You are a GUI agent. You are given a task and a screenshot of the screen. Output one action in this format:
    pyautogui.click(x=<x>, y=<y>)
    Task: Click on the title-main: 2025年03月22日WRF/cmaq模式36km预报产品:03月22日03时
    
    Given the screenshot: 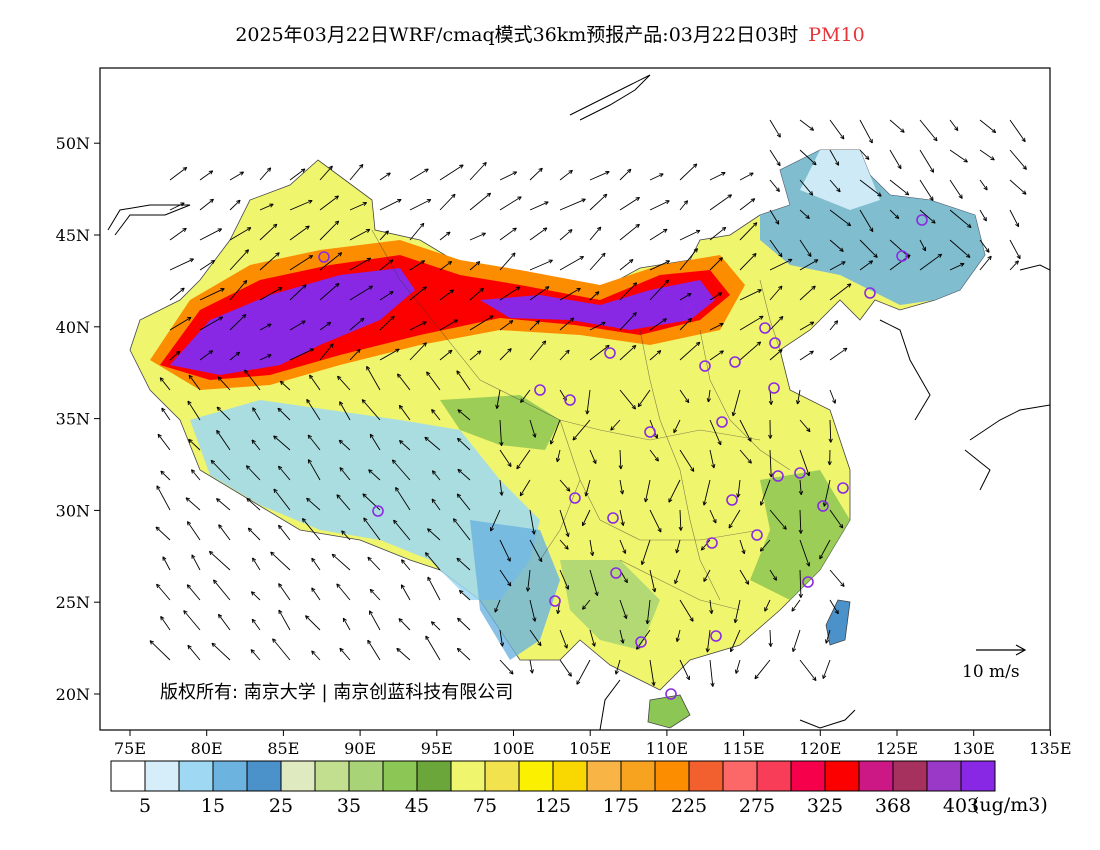 What is the action you would take?
    pyautogui.click(x=517, y=35)
    